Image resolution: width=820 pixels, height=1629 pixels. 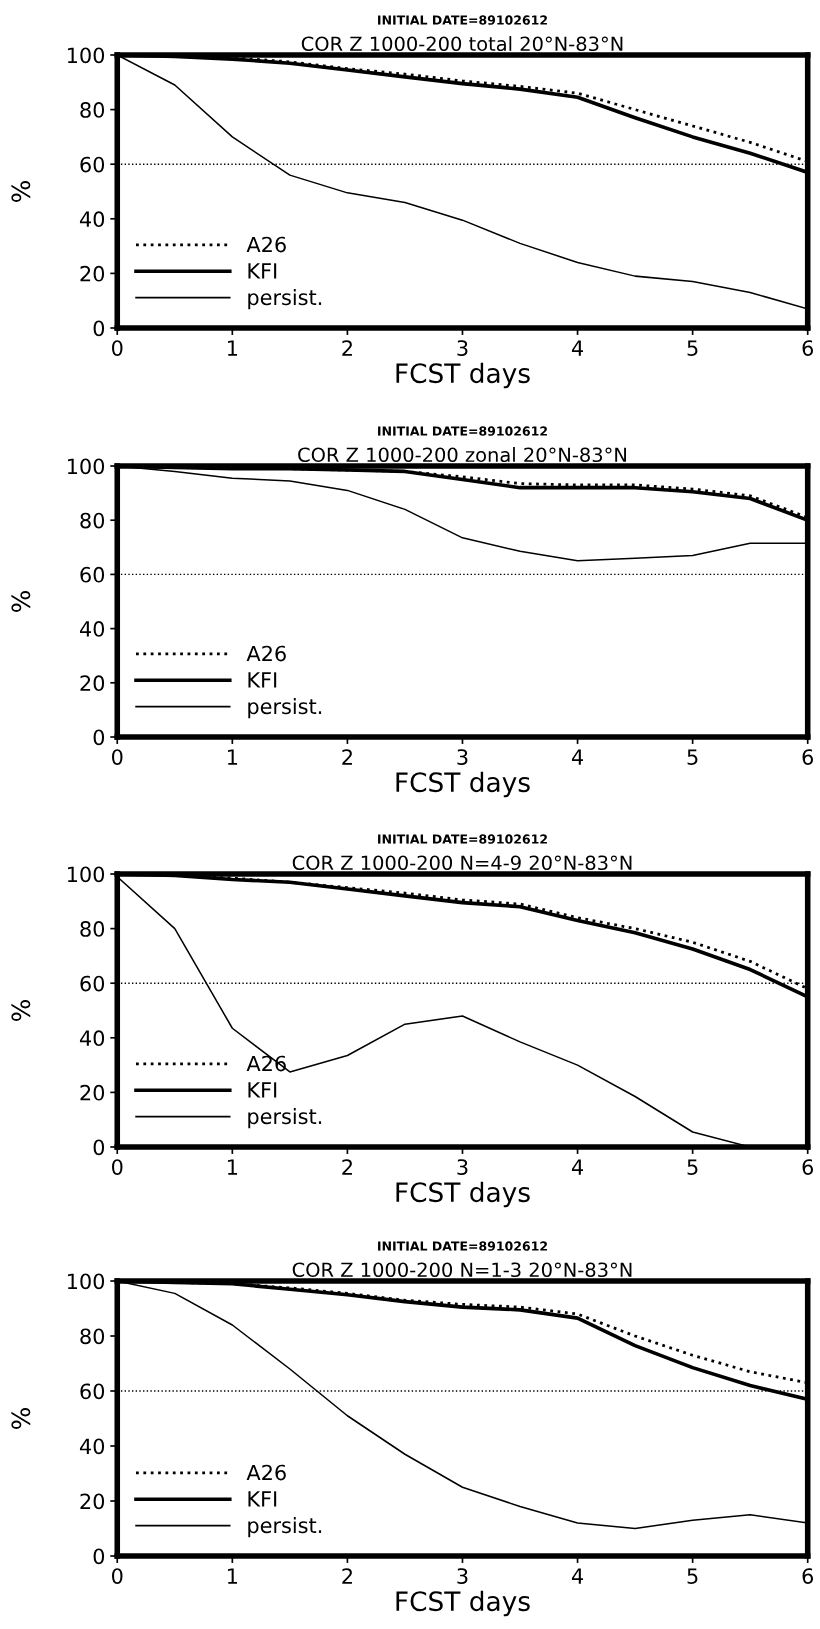 I want to click on chart-title: COR Z 1000-200 N=1-3 20°N-83°N, so click(x=462, y=1270).